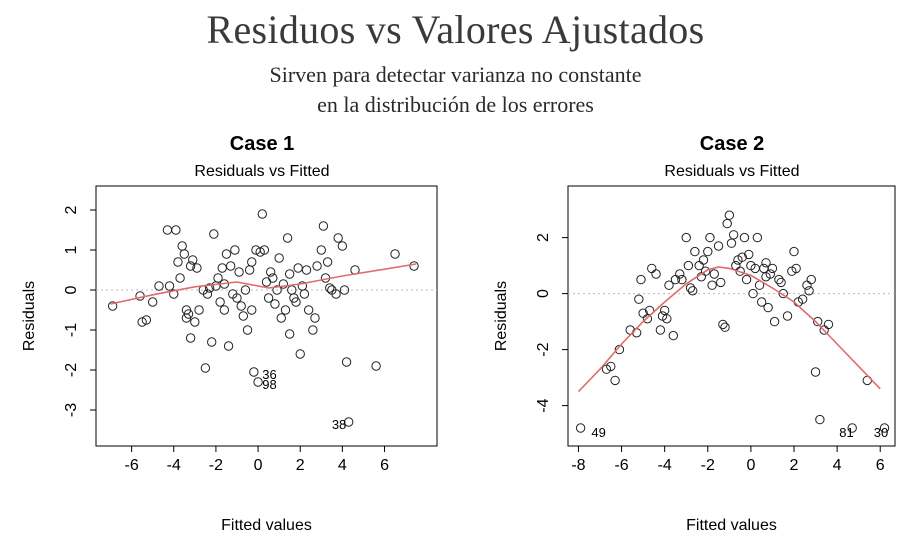 The image size is (911, 544). What do you see at coordinates (131, 465) in the screenshot?
I see `x-tick-label: -6` at bounding box center [131, 465].